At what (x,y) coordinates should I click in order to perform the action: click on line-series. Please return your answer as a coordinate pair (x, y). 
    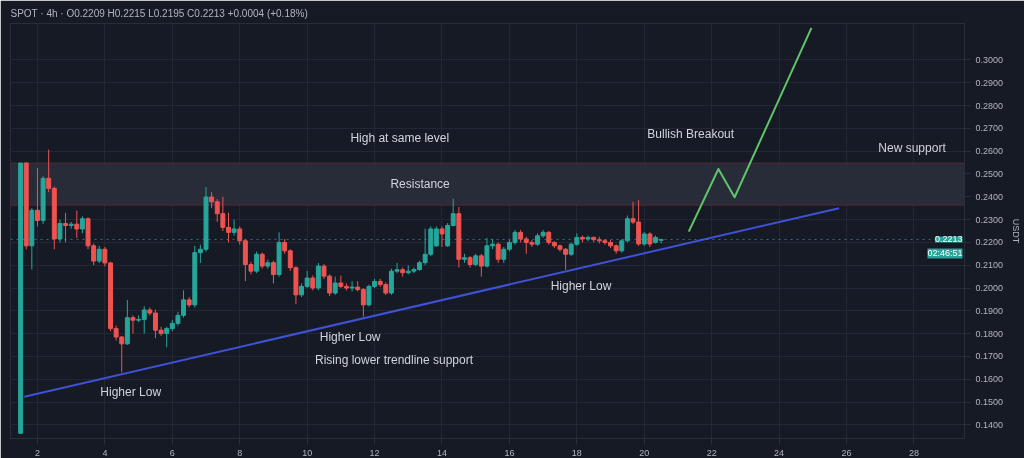
    Looking at the image, I should click on (750, 129).